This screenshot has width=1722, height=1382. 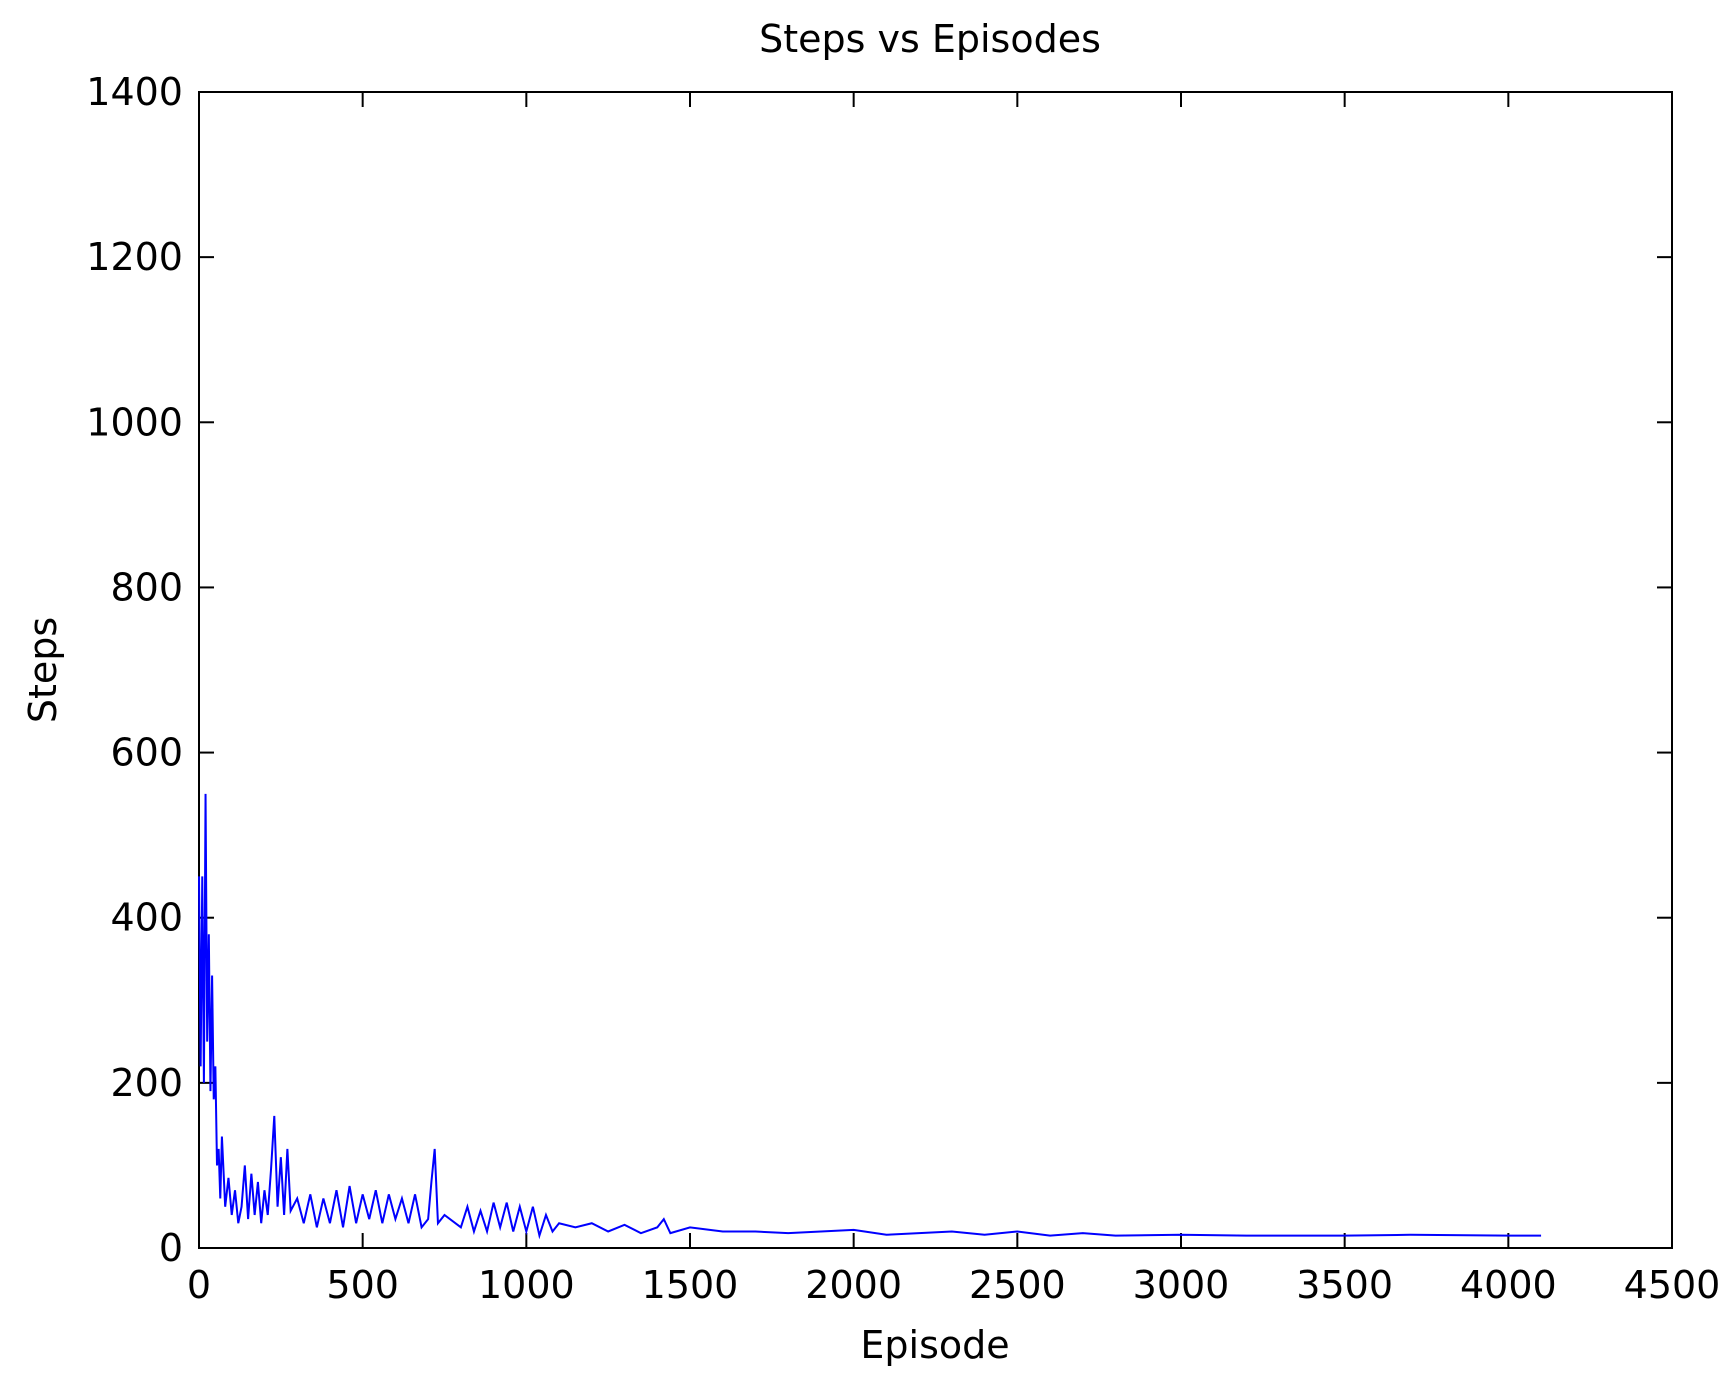 What do you see at coordinates (134, 92) in the screenshot?
I see `y-tick-label: 1400` at bounding box center [134, 92].